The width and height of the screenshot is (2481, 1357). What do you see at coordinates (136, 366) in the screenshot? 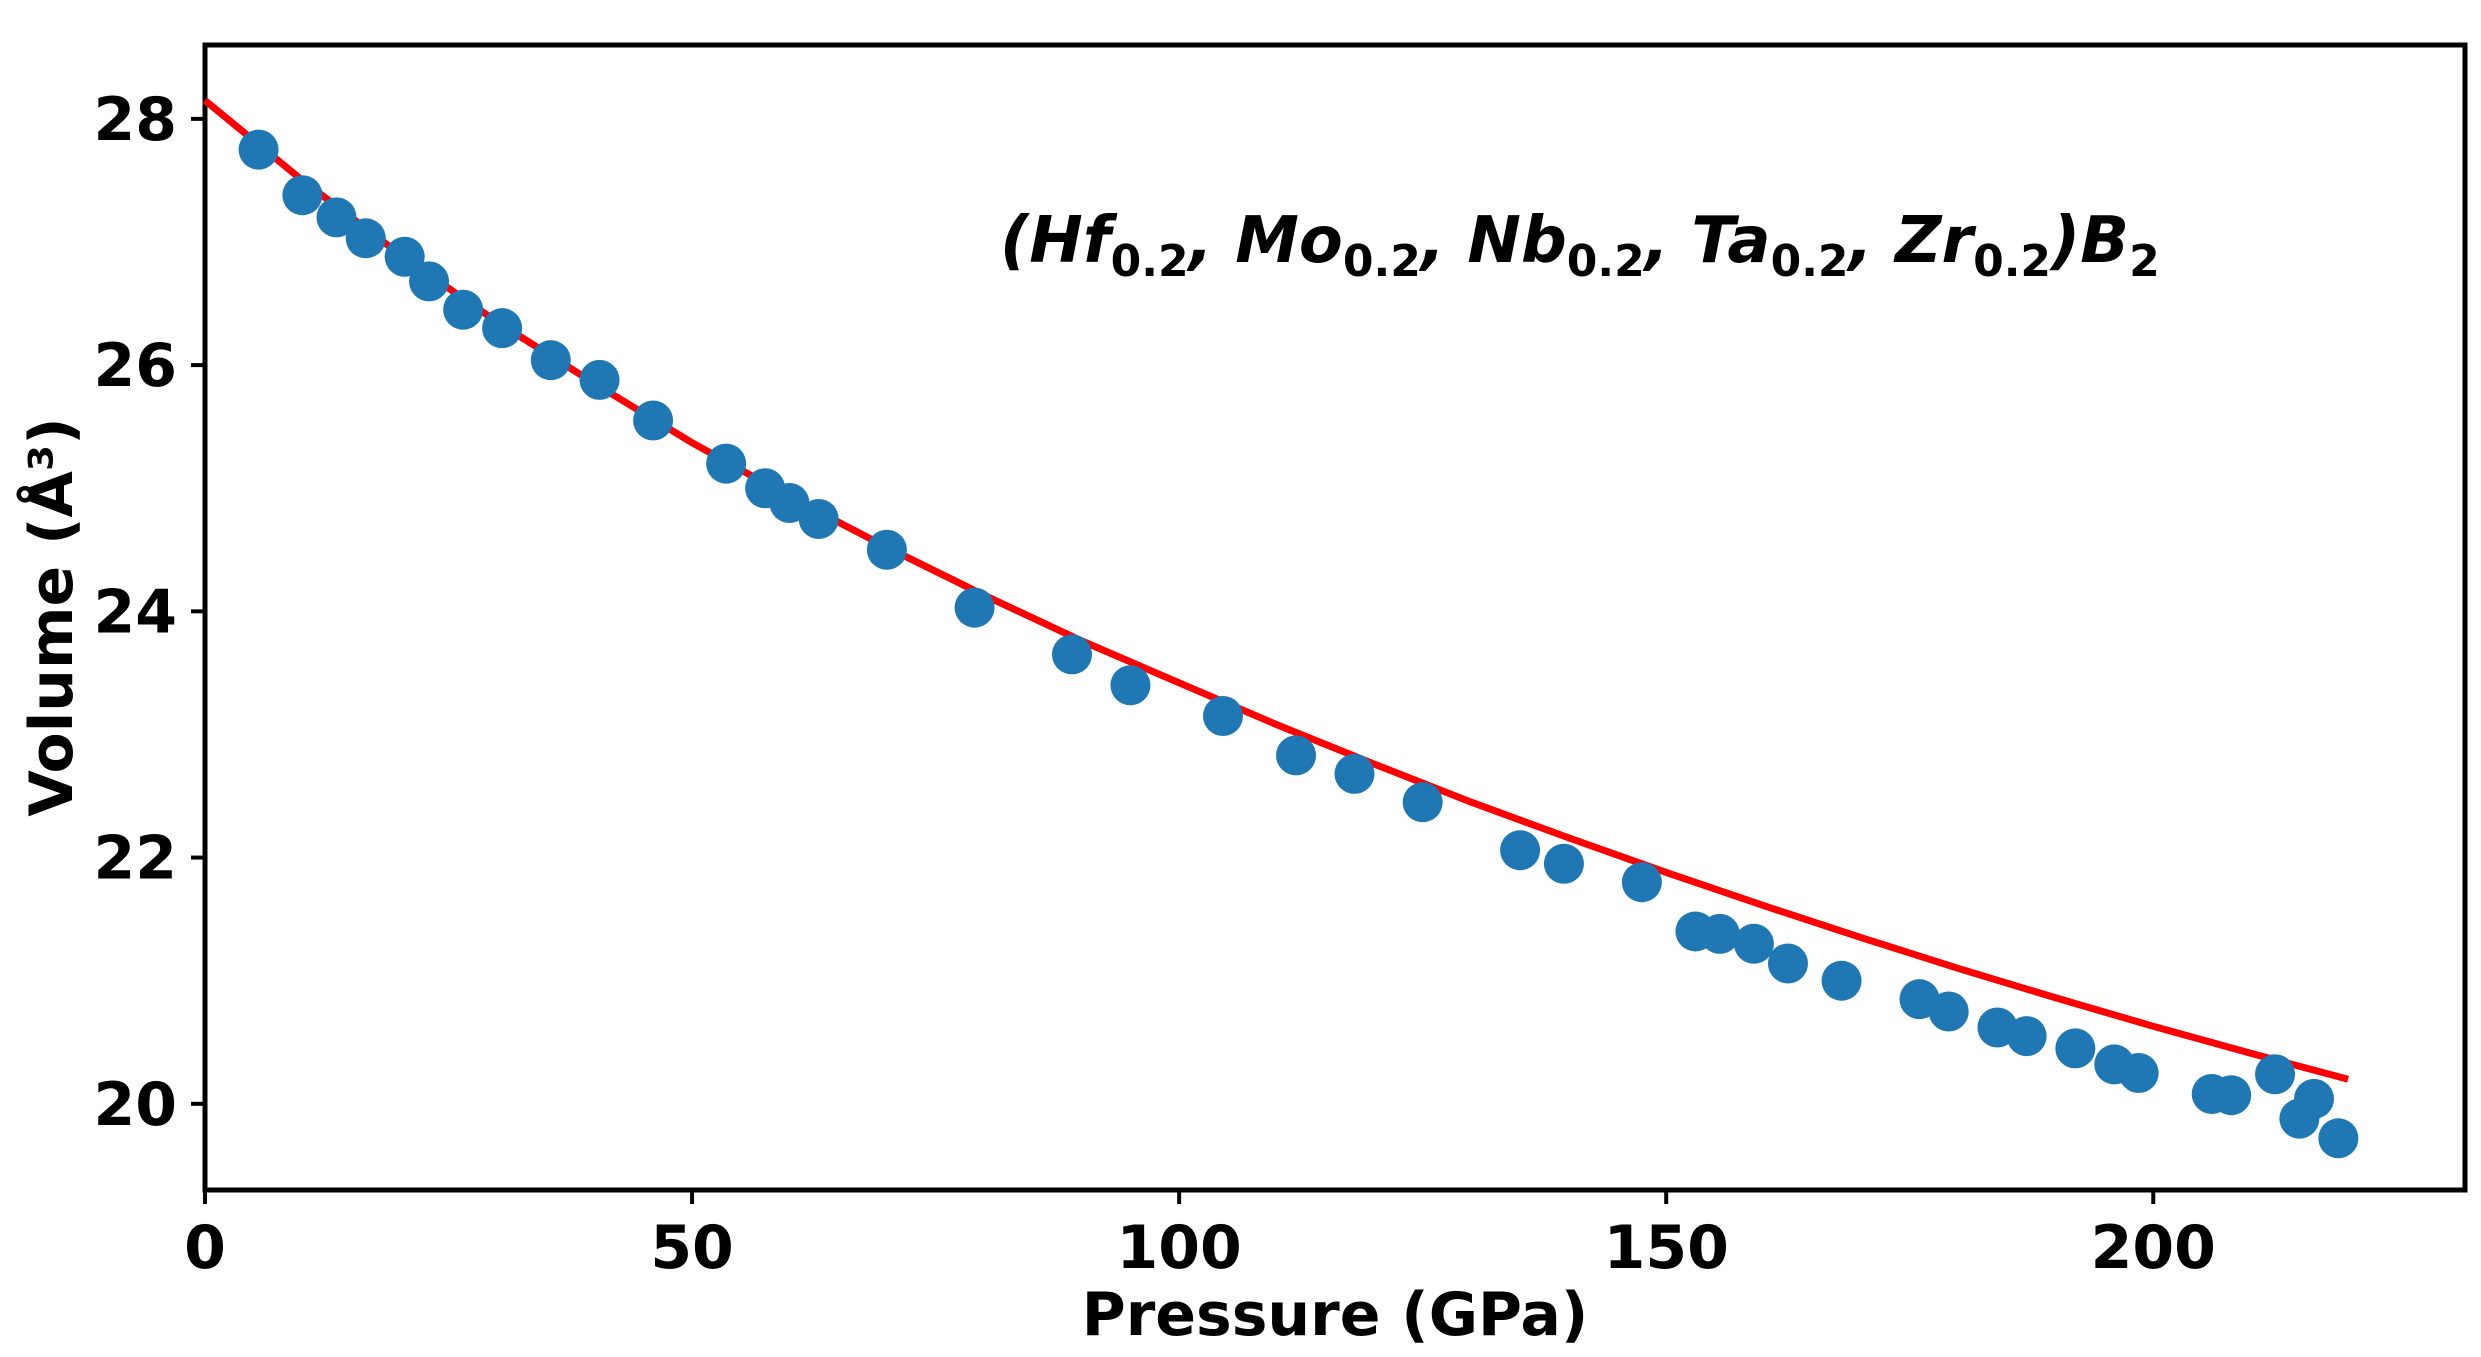
I see `y-tick-label: 26` at bounding box center [136, 366].